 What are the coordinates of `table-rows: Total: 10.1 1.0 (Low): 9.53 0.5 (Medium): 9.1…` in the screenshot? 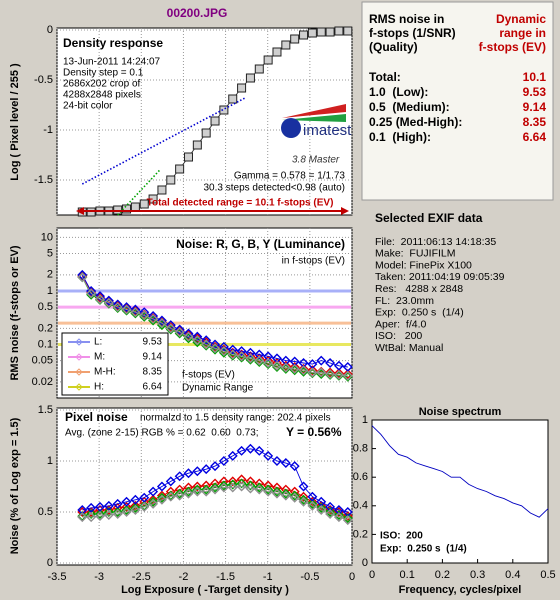 It's located at (457, 107).